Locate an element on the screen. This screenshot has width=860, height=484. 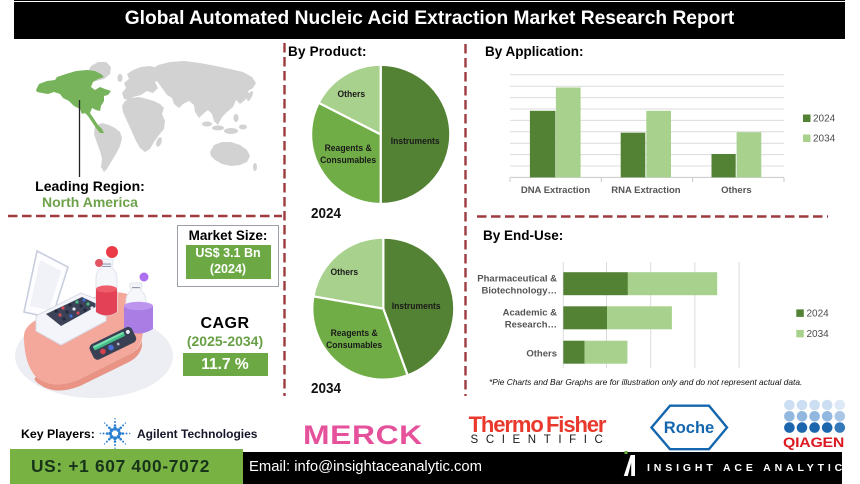
svg-text: RNA Extraction is located at coordinates (646, 190).